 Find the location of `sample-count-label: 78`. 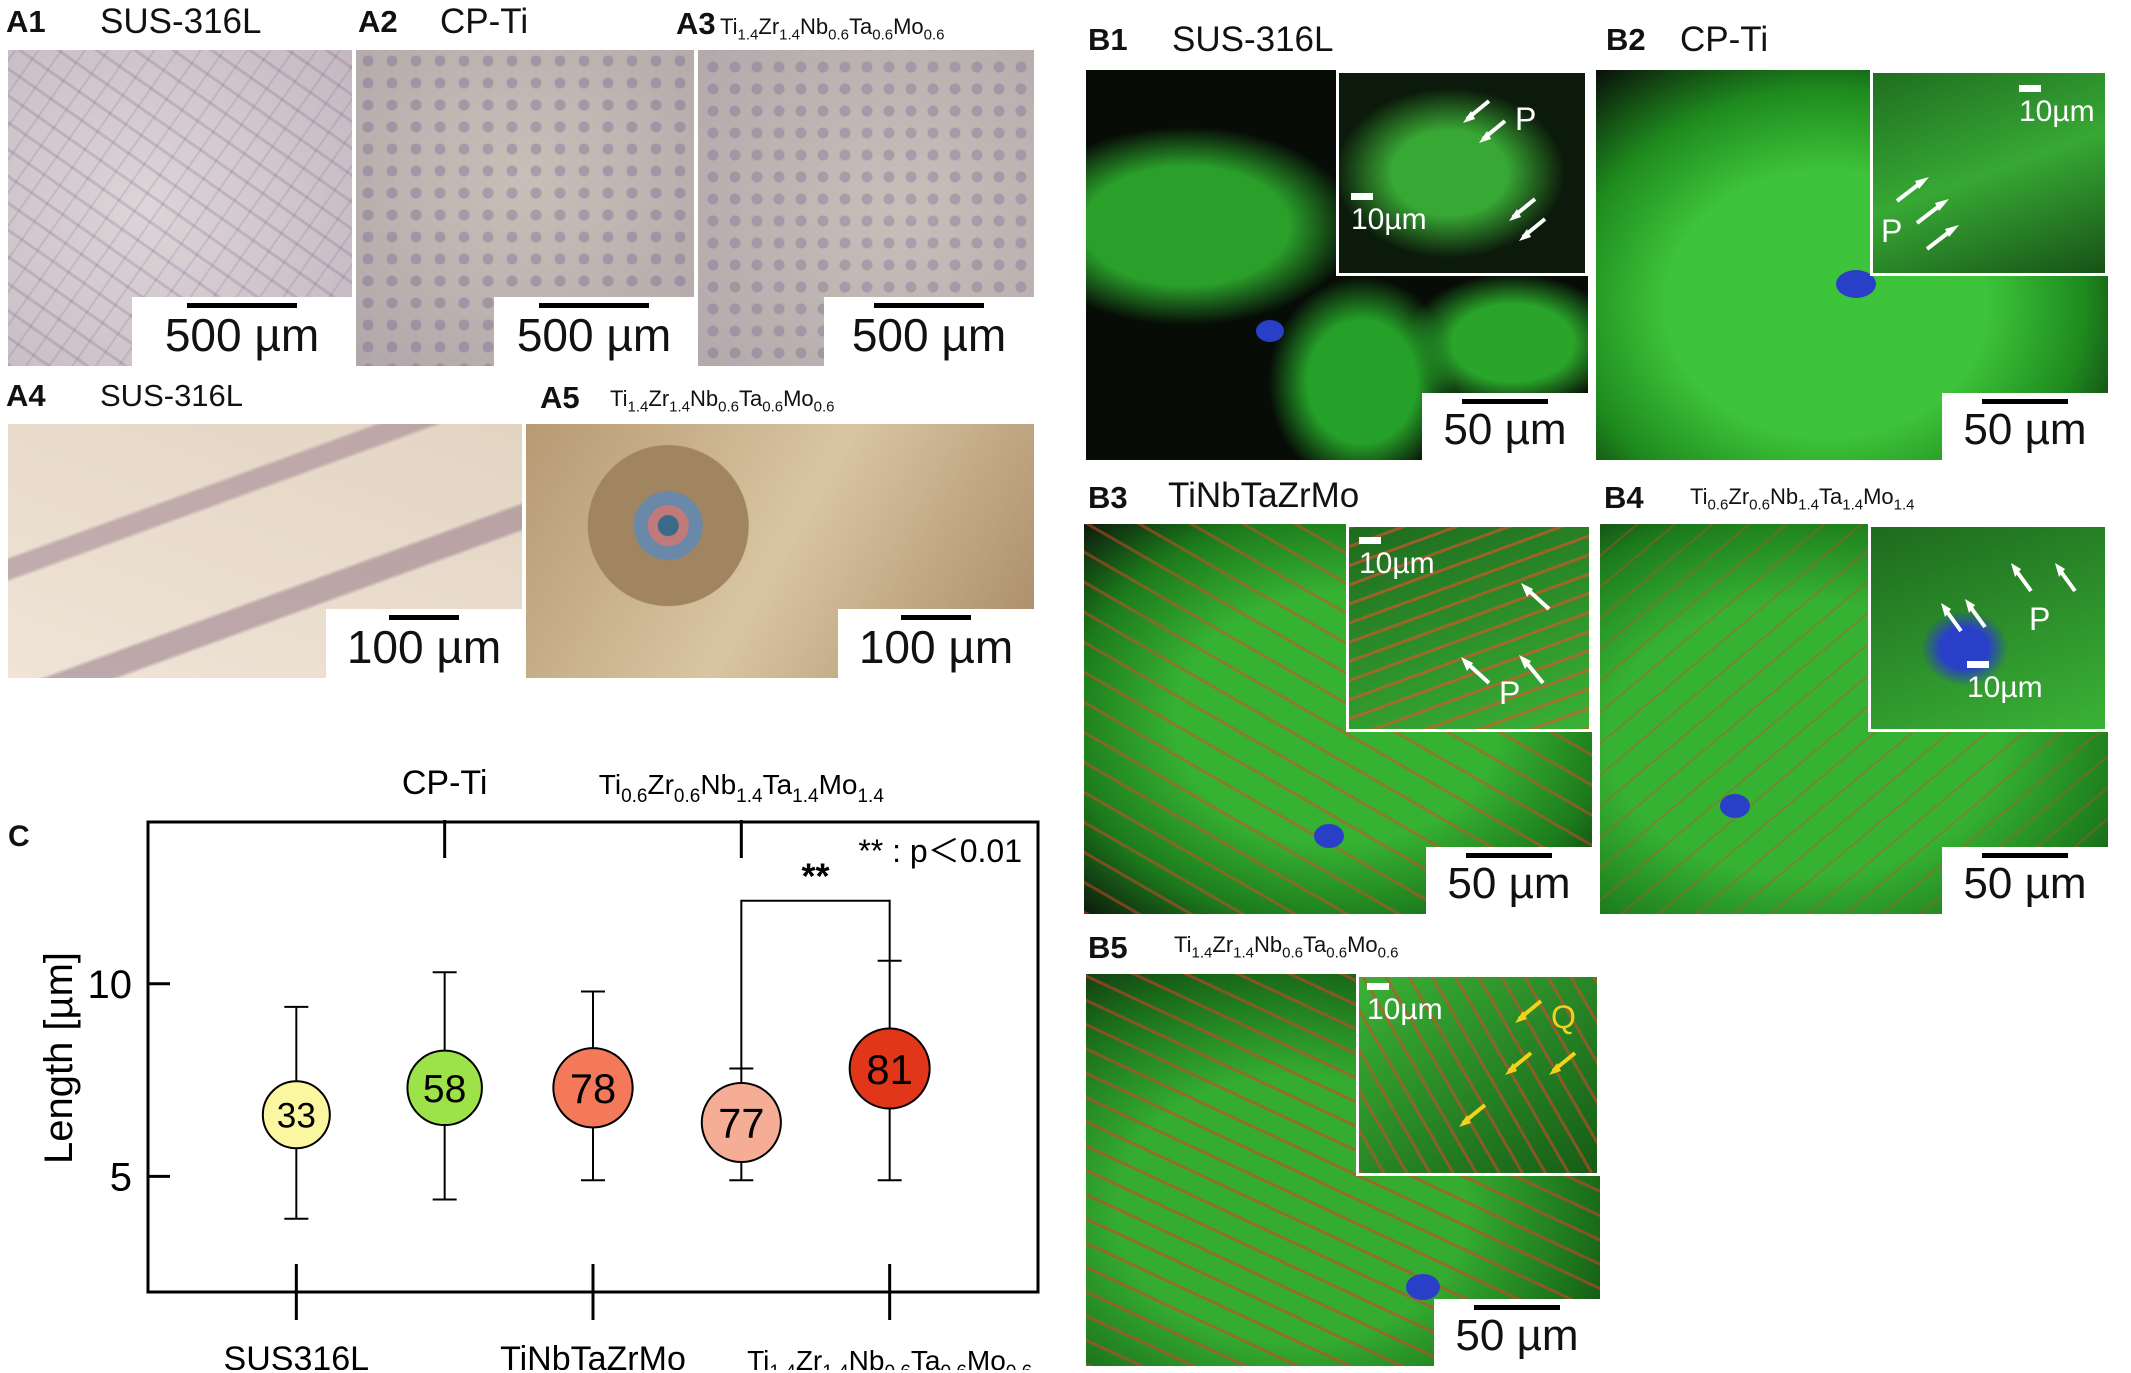

sample-count-label: 78 is located at coordinates (593, 1088).